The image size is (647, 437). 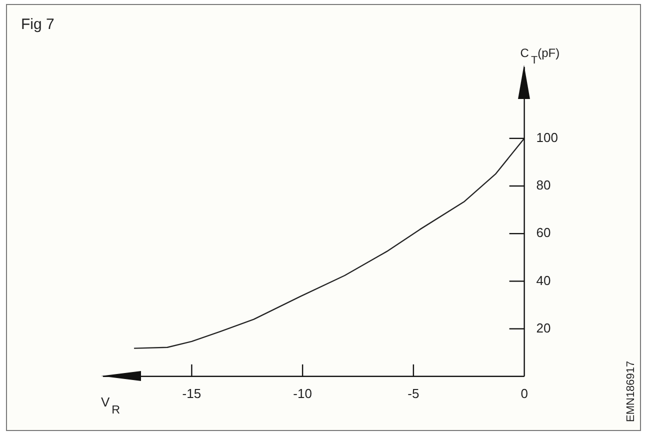 What do you see at coordinates (192, 393) in the screenshot?
I see `x-tick-label: -15` at bounding box center [192, 393].